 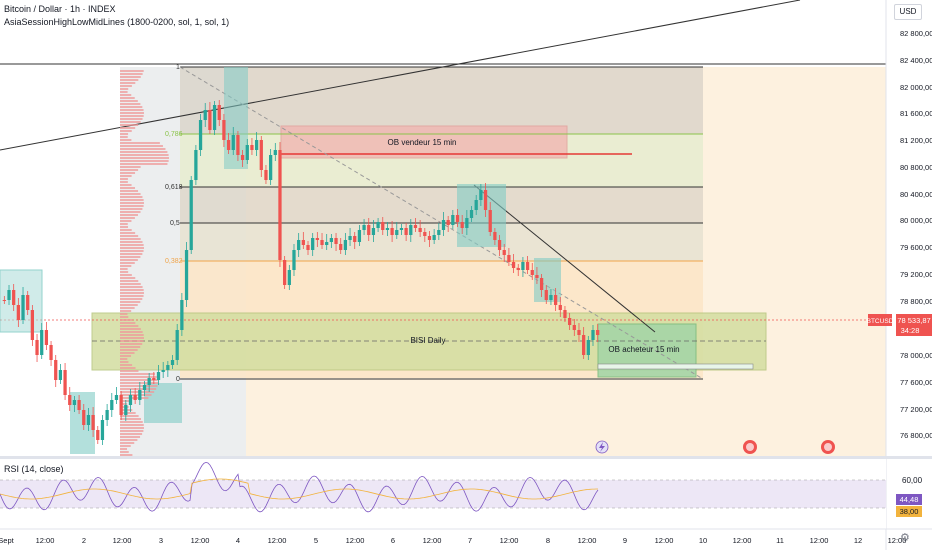 I want to click on fib-label-1: 1, so click(x=178, y=67).